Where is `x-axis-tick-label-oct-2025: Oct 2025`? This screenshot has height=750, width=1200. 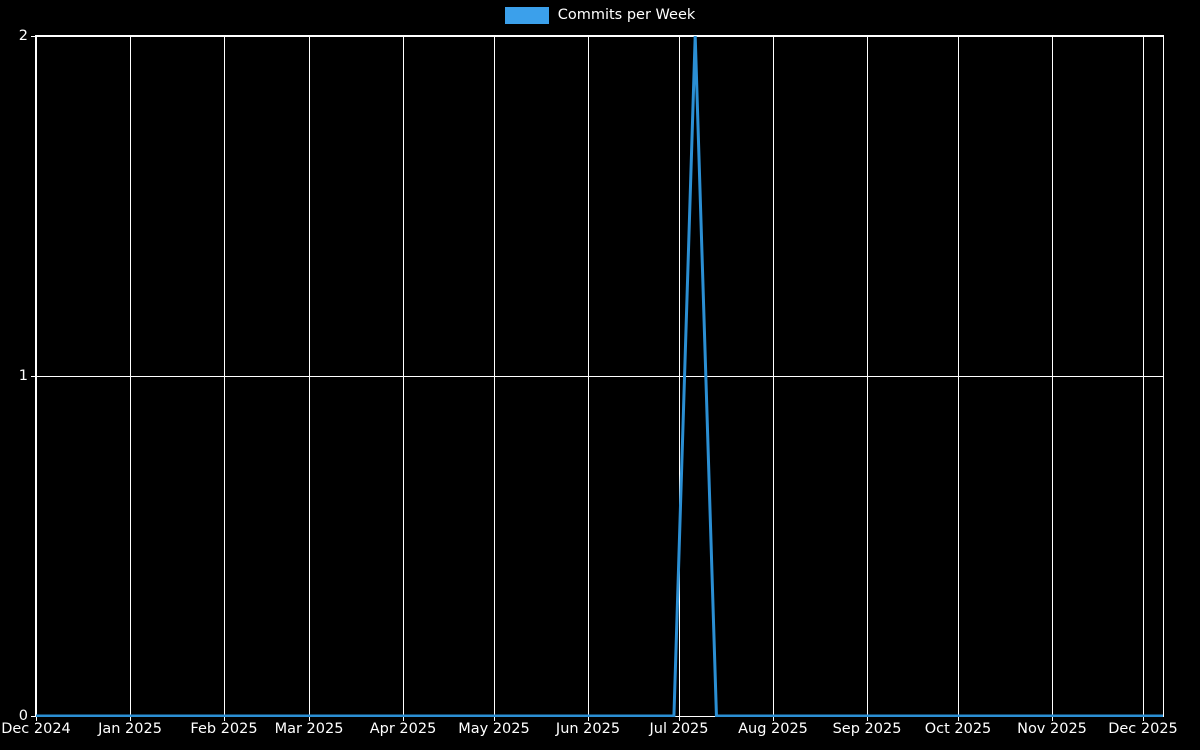 x-axis-tick-label-oct-2025: Oct 2025 is located at coordinates (958, 729).